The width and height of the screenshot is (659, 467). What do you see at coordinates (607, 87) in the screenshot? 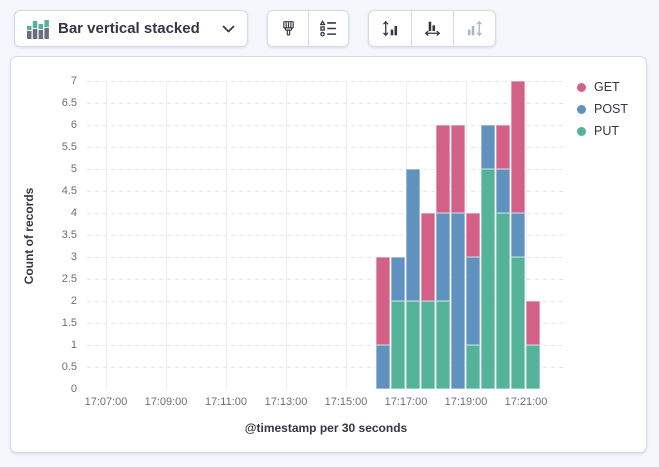
I see `legend-label: GET` at bounding box center [607, 87].